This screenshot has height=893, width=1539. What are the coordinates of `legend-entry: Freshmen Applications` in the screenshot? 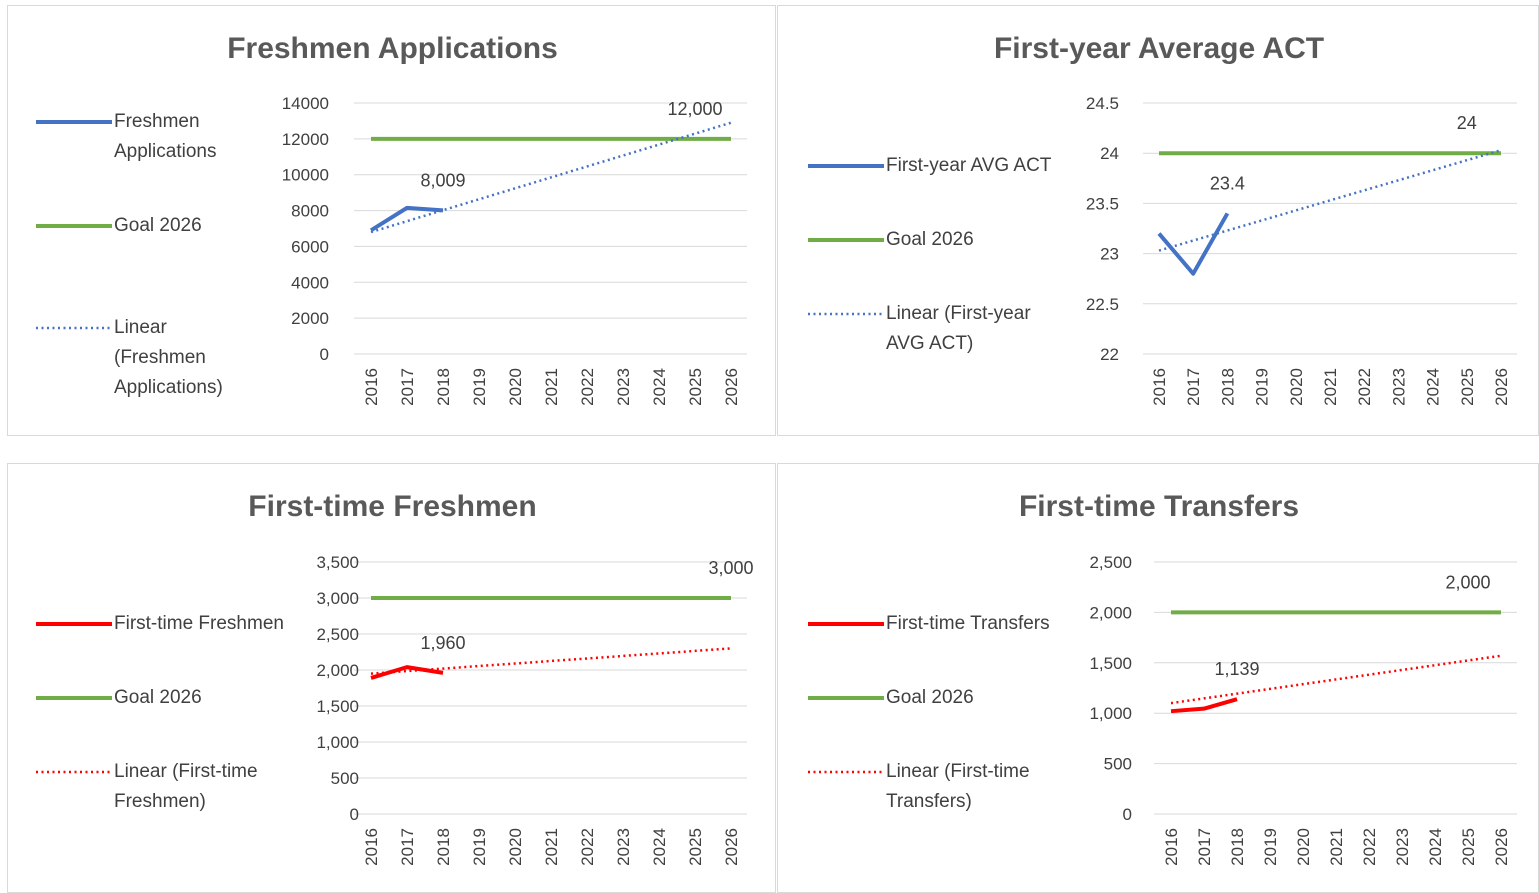 It's located at (139, 137).